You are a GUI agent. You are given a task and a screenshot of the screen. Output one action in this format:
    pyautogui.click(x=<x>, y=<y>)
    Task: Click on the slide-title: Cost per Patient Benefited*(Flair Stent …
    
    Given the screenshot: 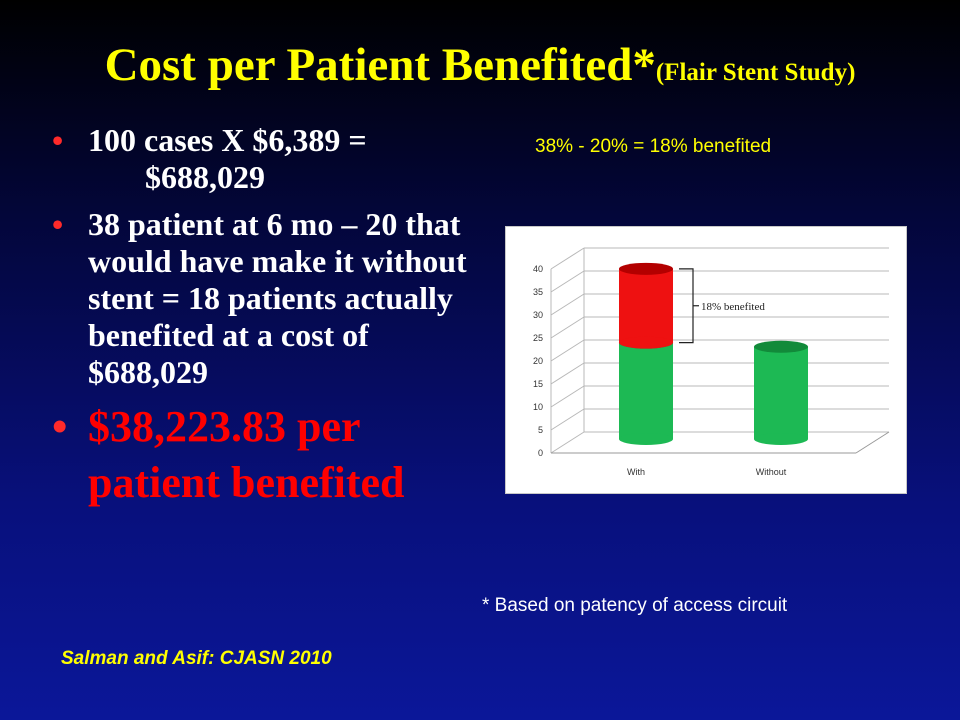 What is the action you would take?
    pyautogui.click(x=480, y=65)
    